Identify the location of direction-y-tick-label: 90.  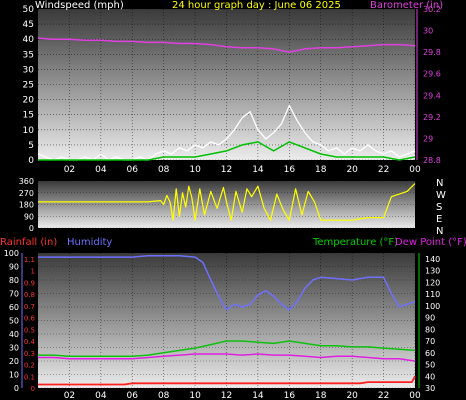
(29, 216).